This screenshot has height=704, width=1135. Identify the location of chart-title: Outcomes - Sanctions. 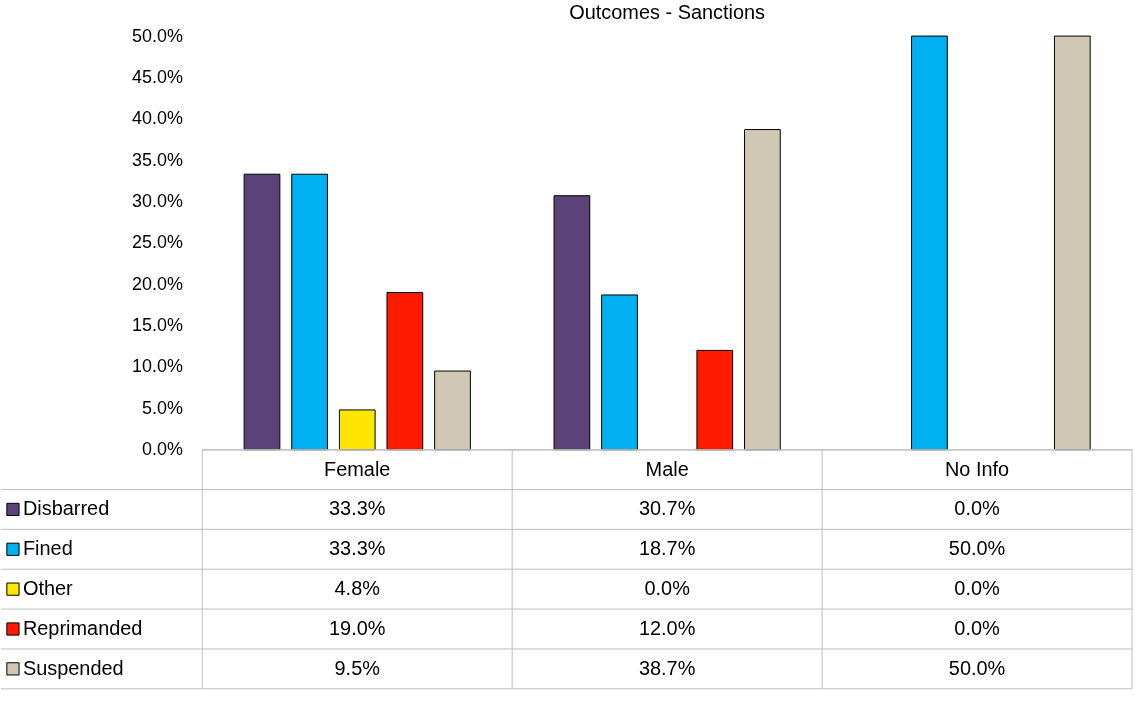
(667, 12).